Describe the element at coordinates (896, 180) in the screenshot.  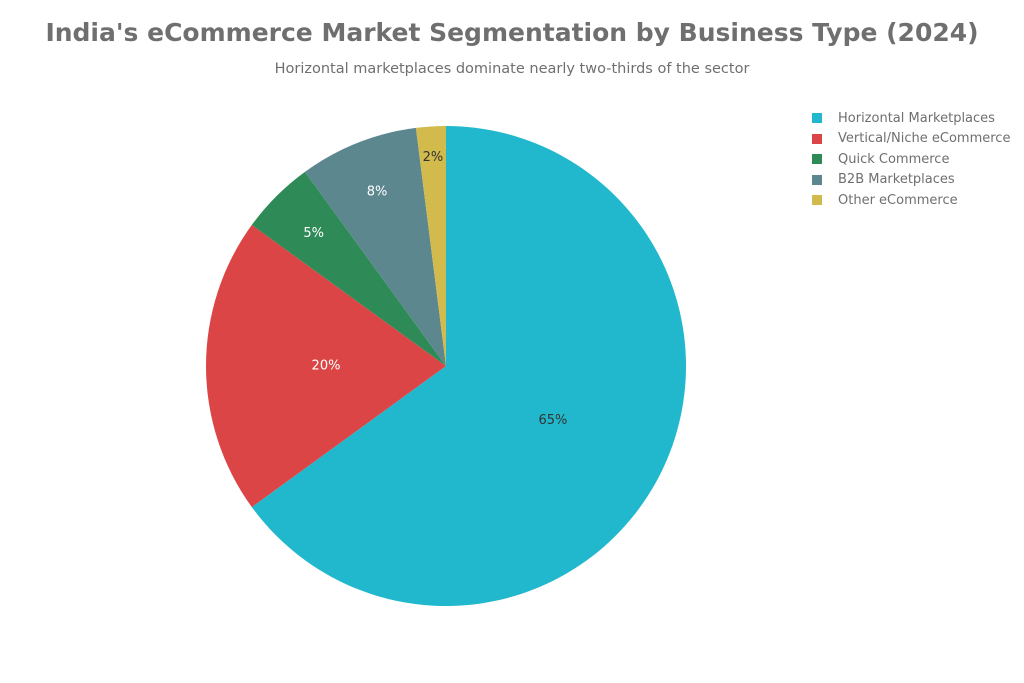
I see `legend-label: B2B Marketplaces` at that location.